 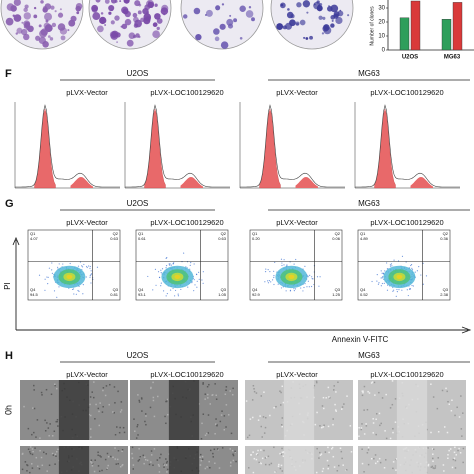 What do you see at coordinates (177, 146) in the screenshot?
I see `histogram-line` at bounding box center [177, 146].